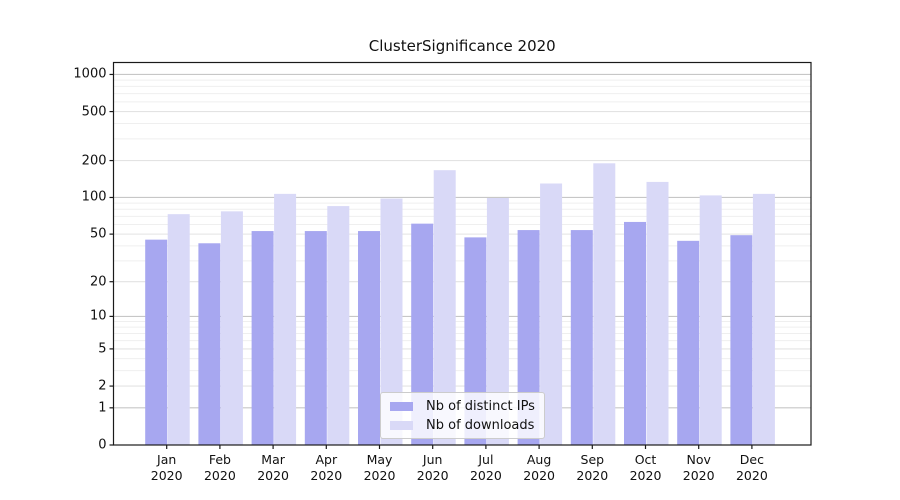  What do you see at coordinates (262, 338) in the screenshot?
I see `bar-distinct-ips-Mar` at bounding box center [262, 338].